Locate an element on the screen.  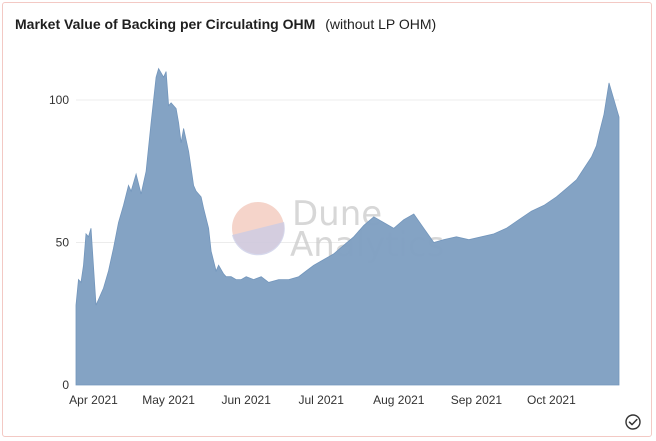
watermark-logo-lower-half is located at coordinates (258, 239).